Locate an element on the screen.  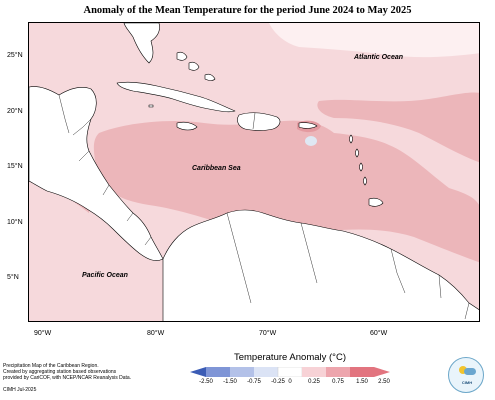
colorbar-tick-2: -1.50 is located at coordinates (230, 382).